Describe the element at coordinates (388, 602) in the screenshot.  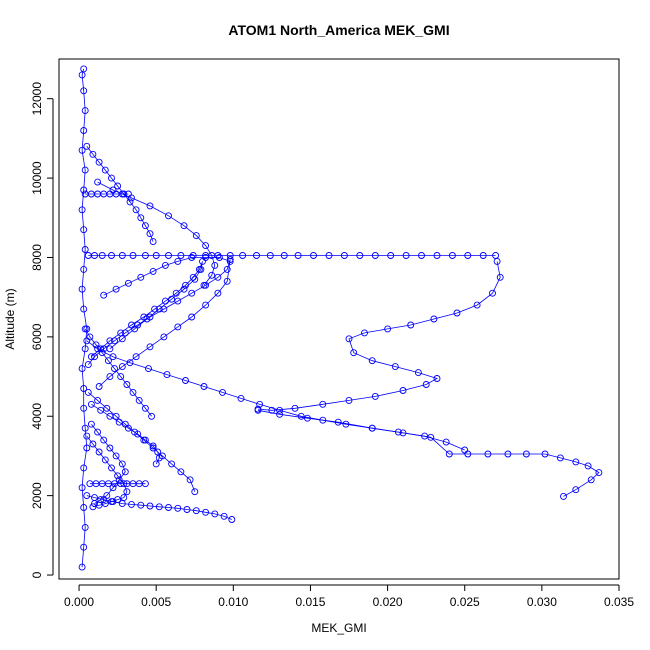
I see `x-tick-label: 0.020` at that location.